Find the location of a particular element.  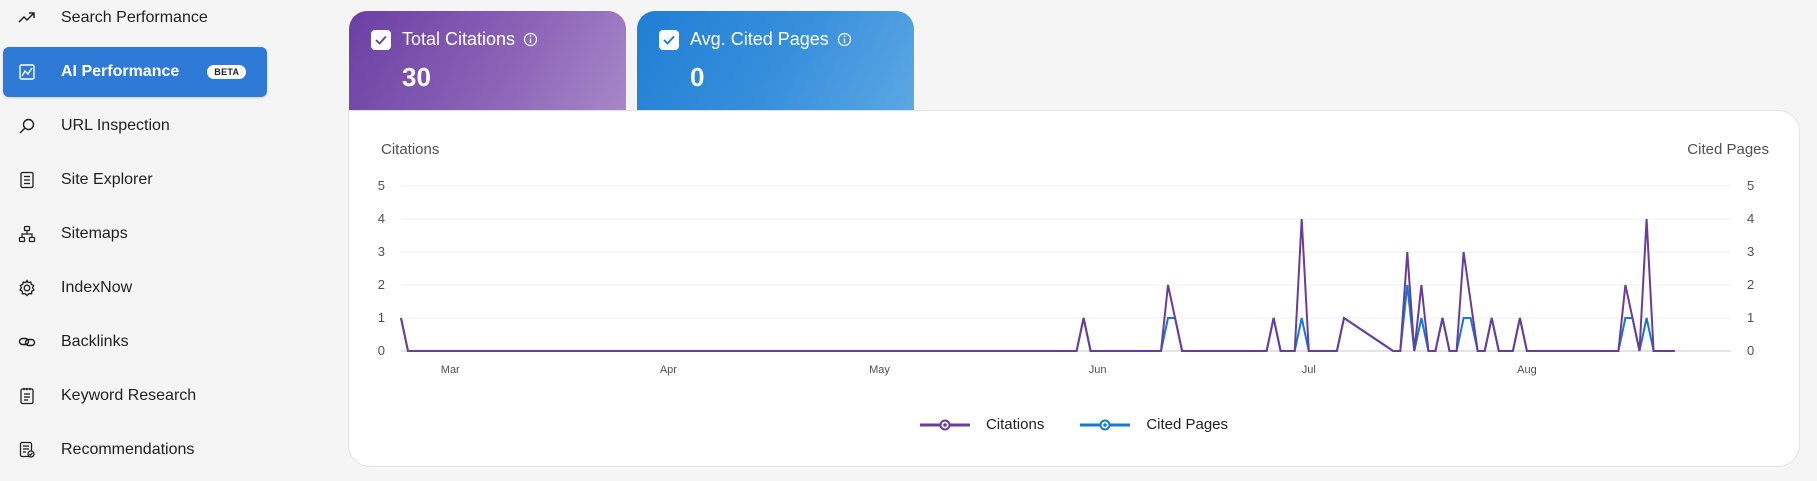

y2-tick-label: 2 is located at coordinates (1750, 284).